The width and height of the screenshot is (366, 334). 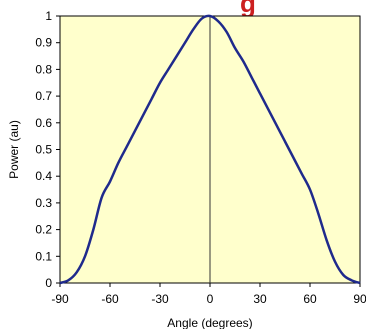 What do you see at coordinates (48, 16) in the screenshot?
I see `y-tick-label: 1` at bounding box center [48, 16].